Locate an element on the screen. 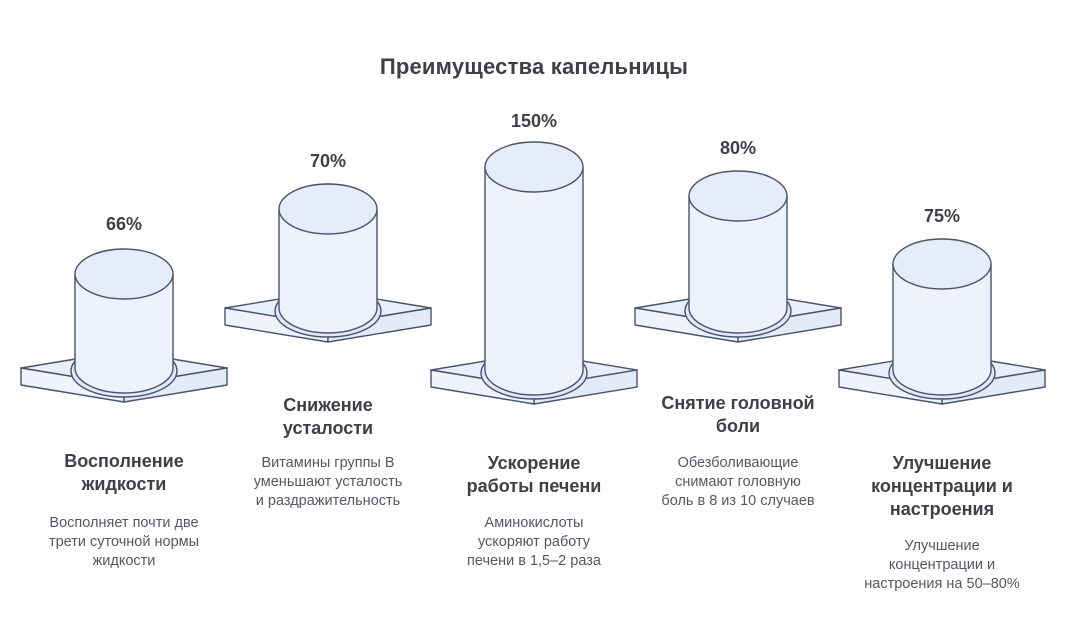  value-label: 80% is located at coordinates (738, 148).